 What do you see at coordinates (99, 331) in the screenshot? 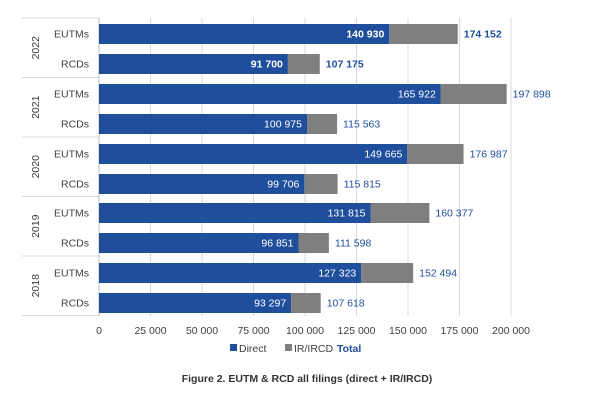
I see `x-tick-label: 0` at bounding box center [99, 331].